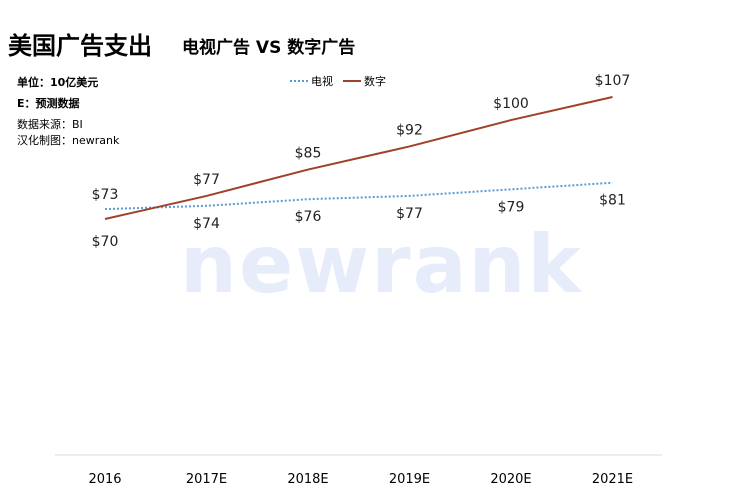 This screenshot has width=735, height=500. Describe the element at coordinates (206, 180) in the screenshot. I see `data-label-digital: $77` at that location.